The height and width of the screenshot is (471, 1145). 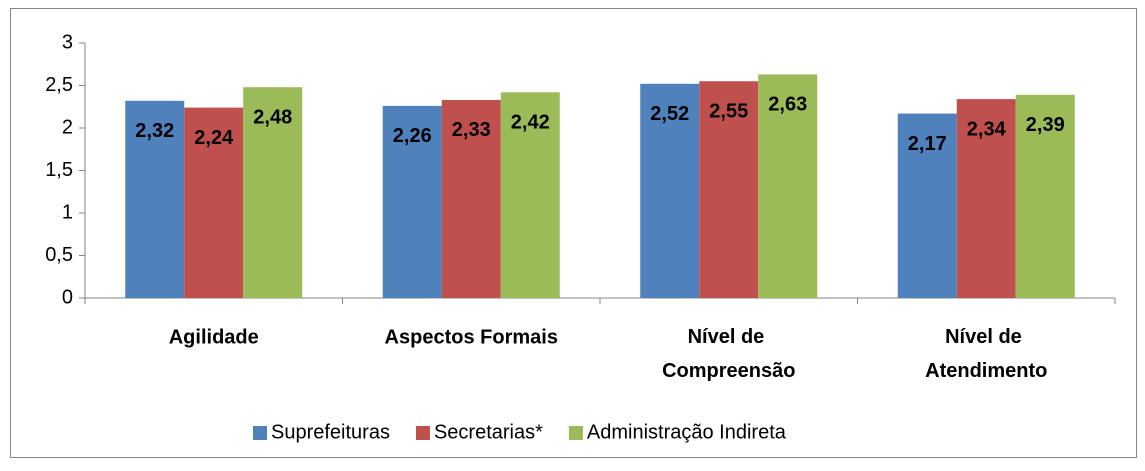 What do you see at coordinates (927, 144) in the screenshot?
I see `data-label: 2,17` at bounding box center [927, 144].